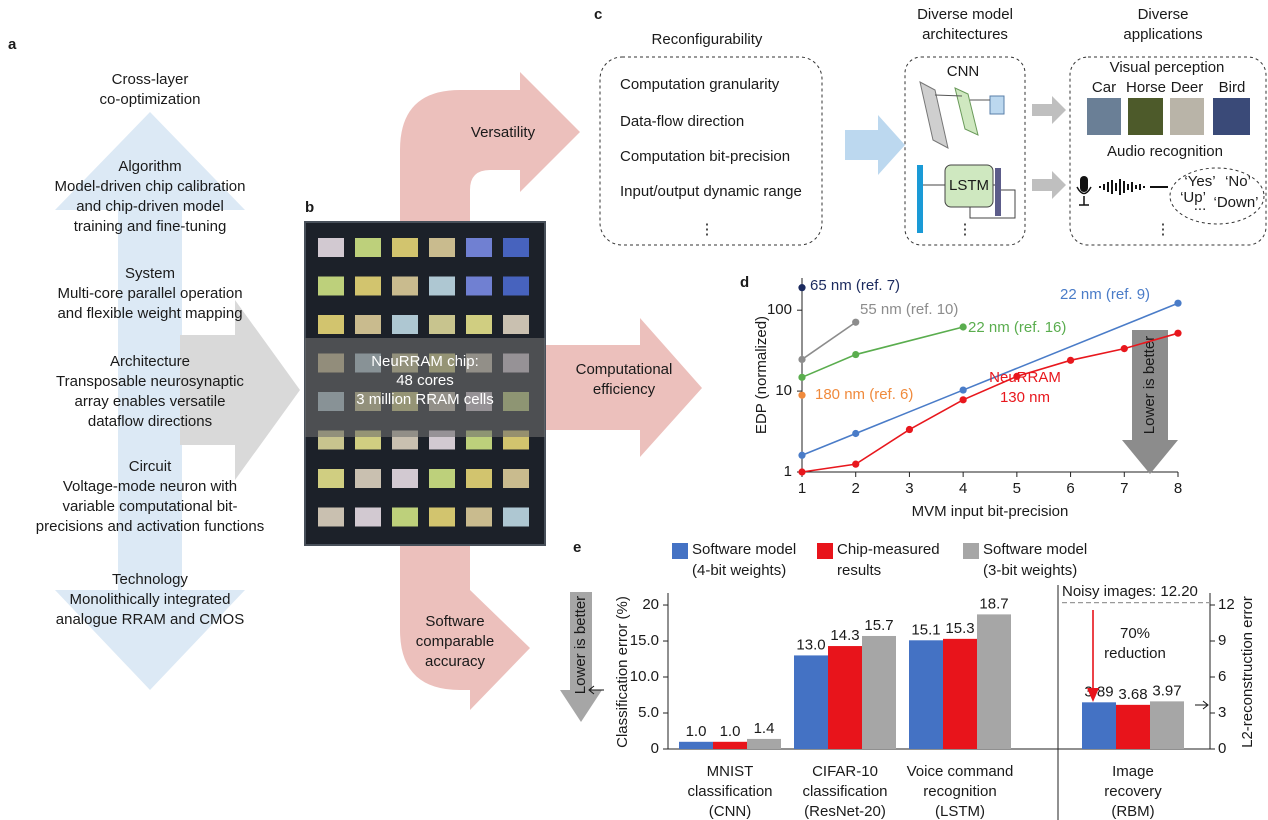 The image size is (1268, 820). Describe the element at coordinates (12, 44) in the screenshot. I see `panel-label: a` at that location.